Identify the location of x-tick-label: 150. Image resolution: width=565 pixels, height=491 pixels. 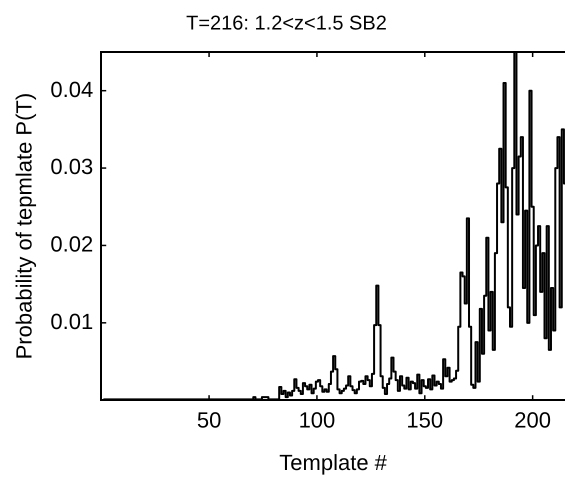
(425, 419).